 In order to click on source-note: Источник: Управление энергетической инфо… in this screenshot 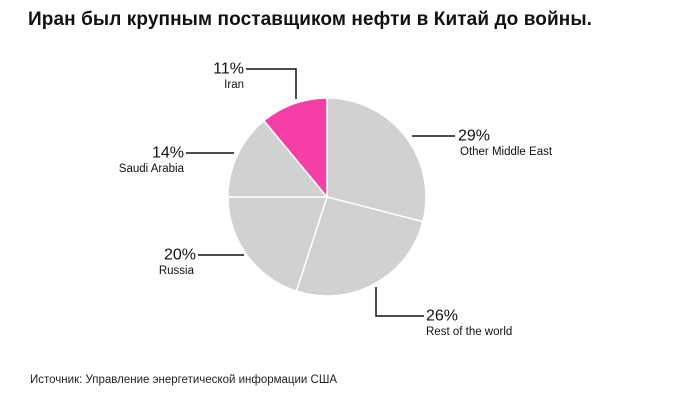, I will do `click(184, 380)`.